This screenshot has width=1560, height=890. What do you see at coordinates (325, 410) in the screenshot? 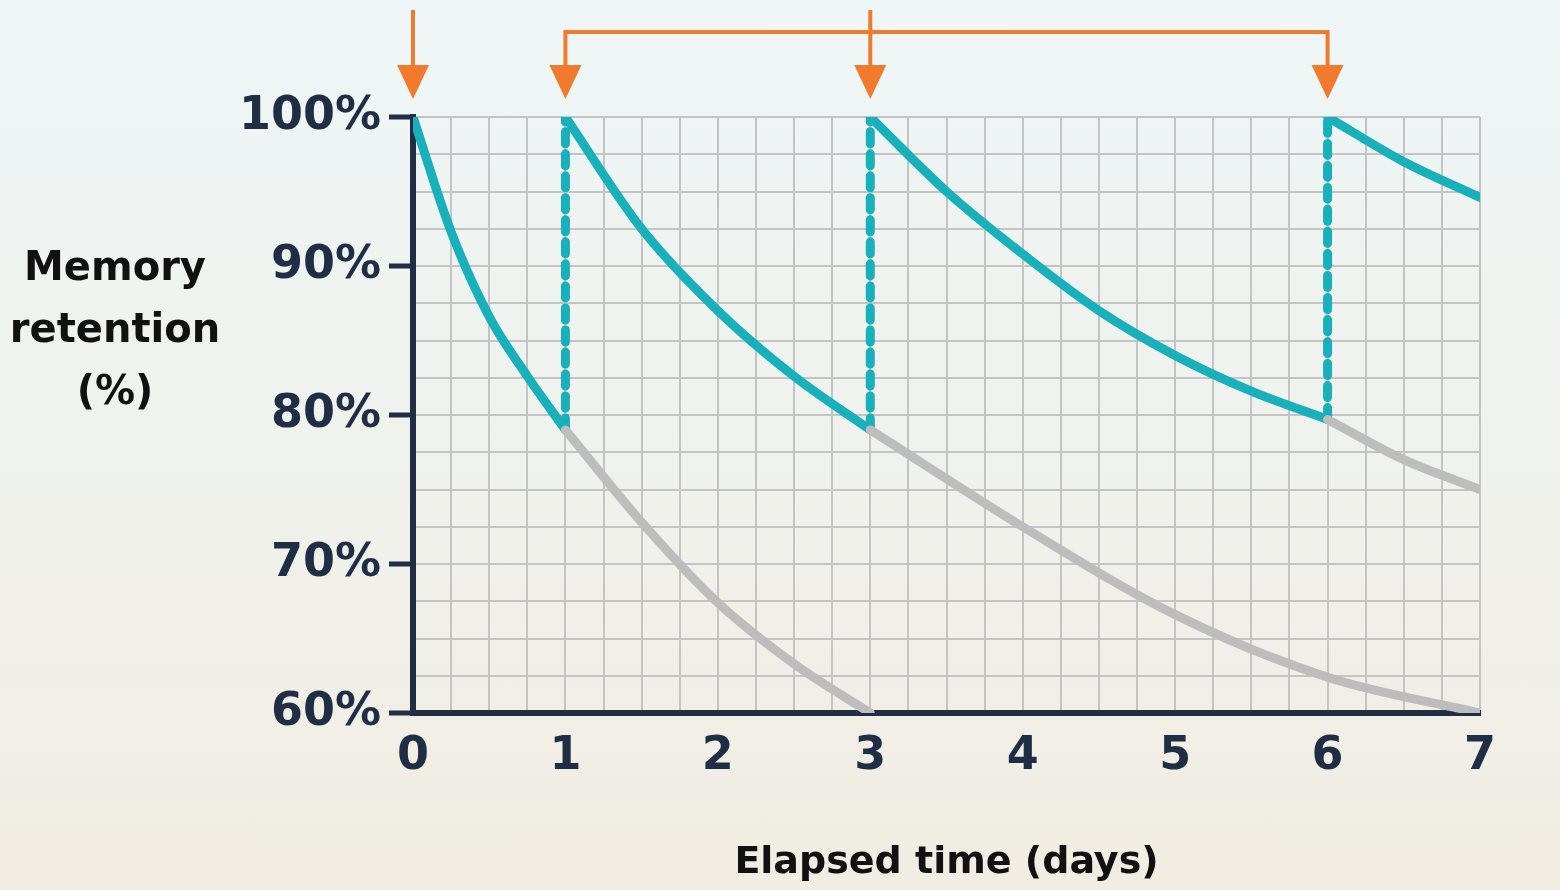
I see `y-tick-label: 80%` at bounding box center [325, 410].